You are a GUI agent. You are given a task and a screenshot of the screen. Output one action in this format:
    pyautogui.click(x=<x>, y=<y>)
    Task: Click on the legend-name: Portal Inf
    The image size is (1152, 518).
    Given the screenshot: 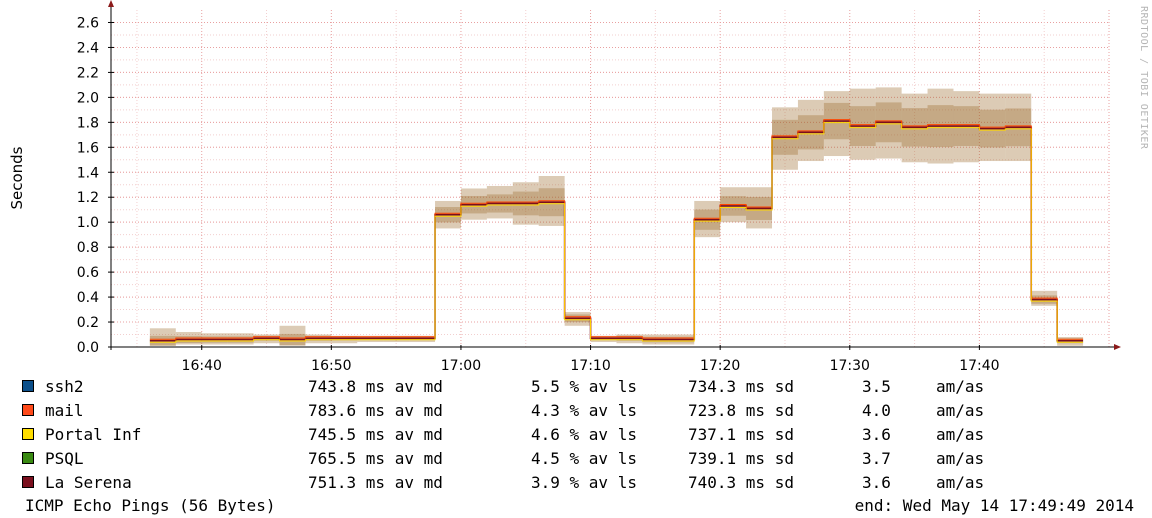 What is the action you would take?
    pyautogui.click(x=93, y=434)
    